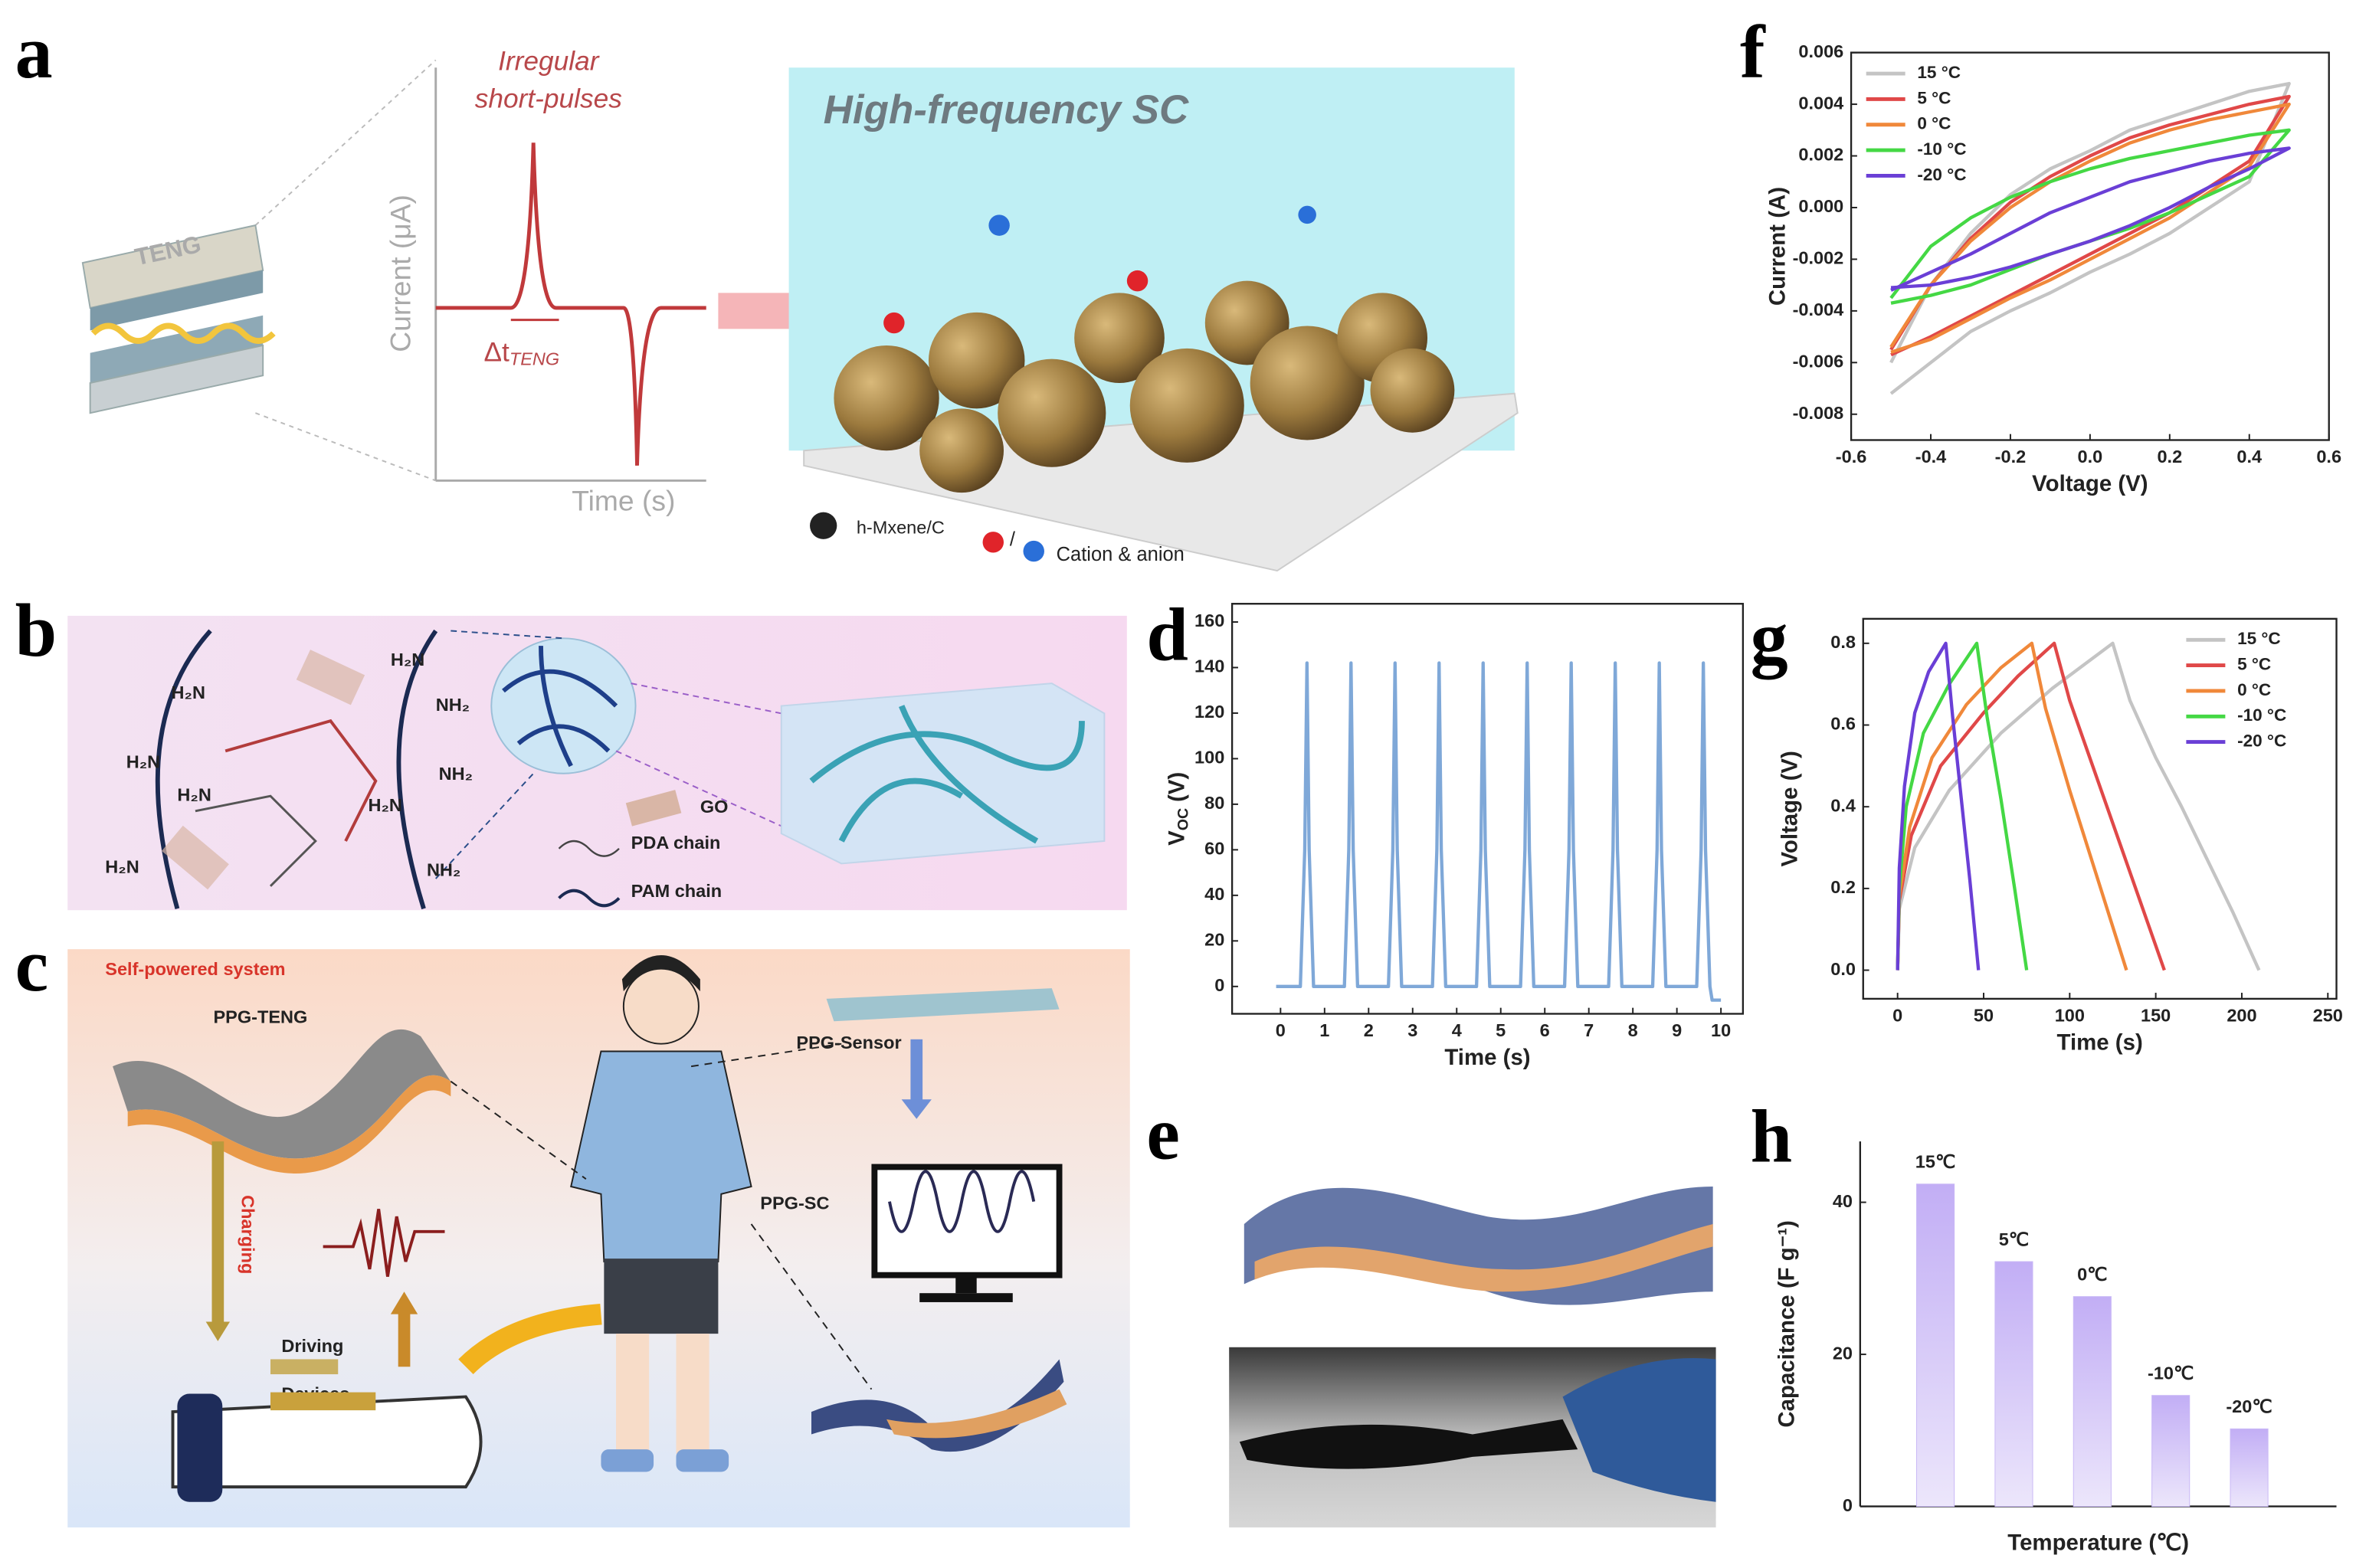 The height and width of the screenshot is (1568, 2356). Describe the element at coordinates (195, 969) in the screenshot. I see `c-title: Self-powered system` at that location.